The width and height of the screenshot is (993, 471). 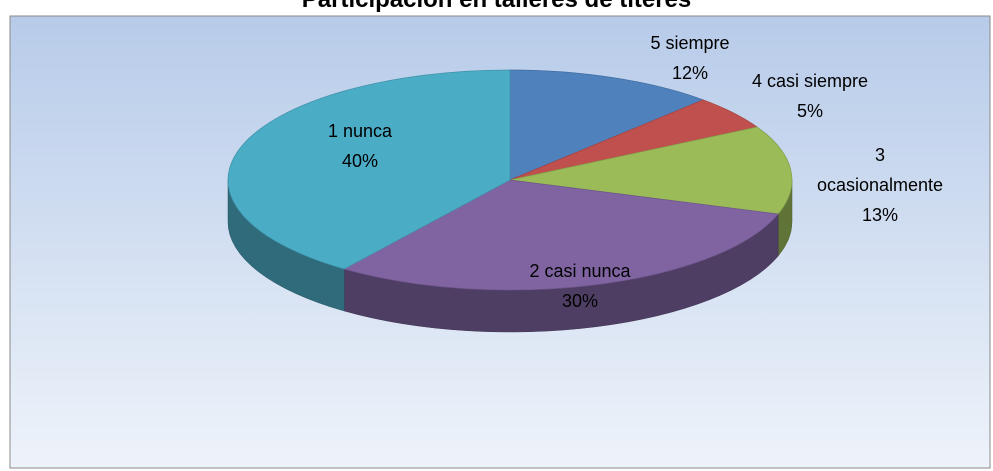 I want to click on category-label: 3 ocasionalmente, so click(x=880, y=170).